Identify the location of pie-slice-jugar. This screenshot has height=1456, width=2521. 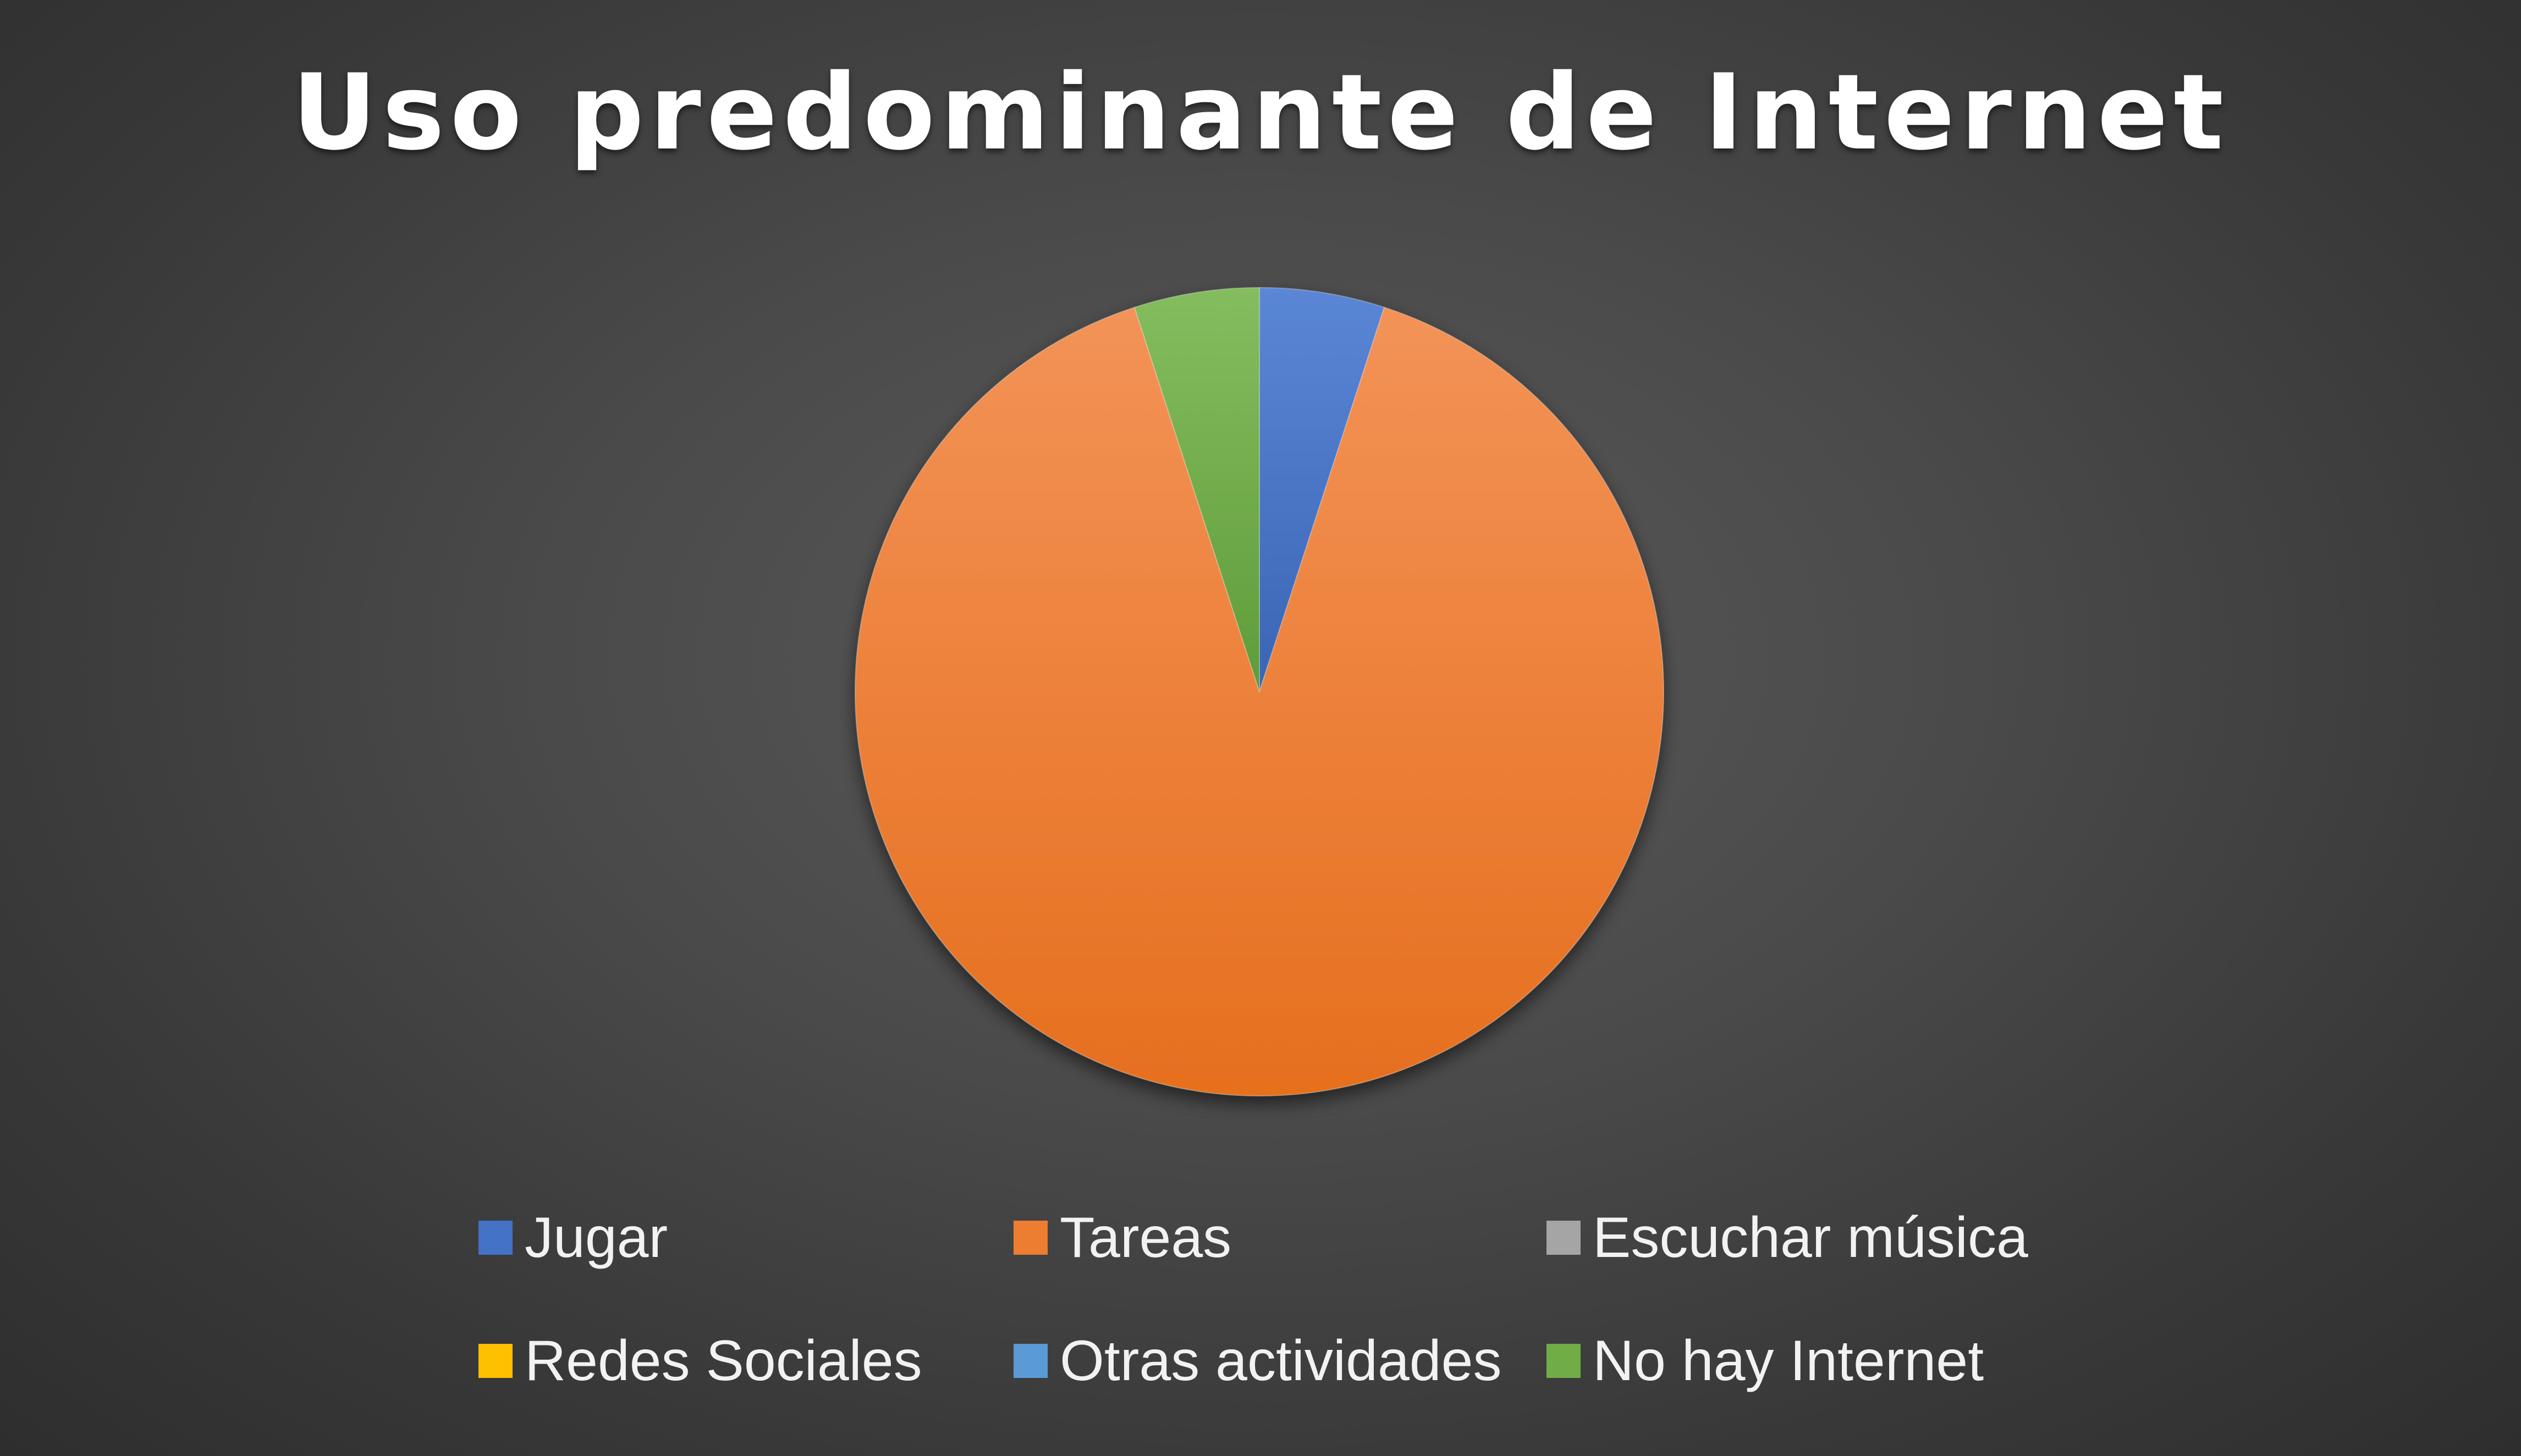
(1322, 489).